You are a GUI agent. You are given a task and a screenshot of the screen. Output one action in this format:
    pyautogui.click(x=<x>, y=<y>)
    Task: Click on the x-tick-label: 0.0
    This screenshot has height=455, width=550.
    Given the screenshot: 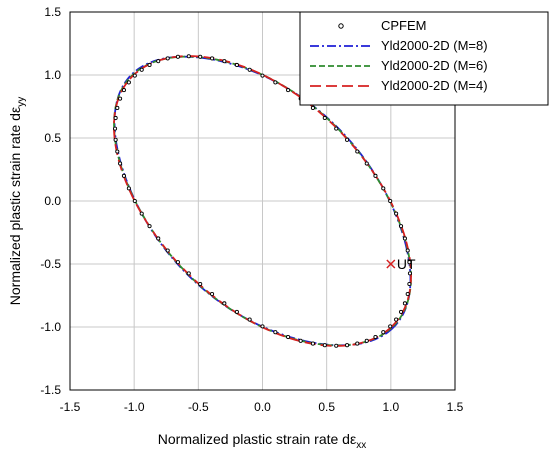 What is the action you would take?
    pyautogui.click(x=262, y=407)
    